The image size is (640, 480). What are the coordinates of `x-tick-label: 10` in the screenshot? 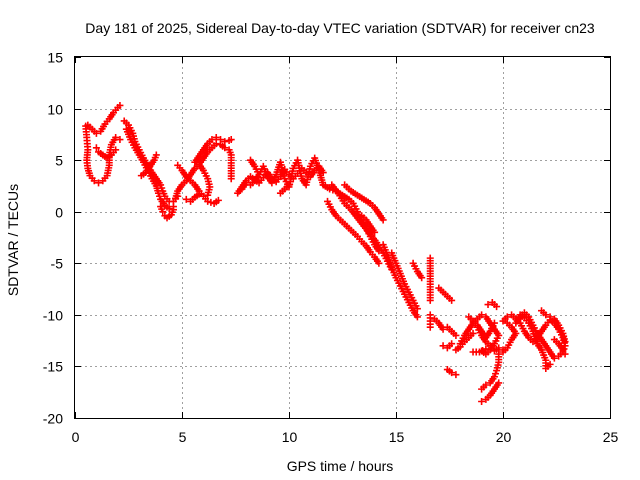 It's located at (290, 437).